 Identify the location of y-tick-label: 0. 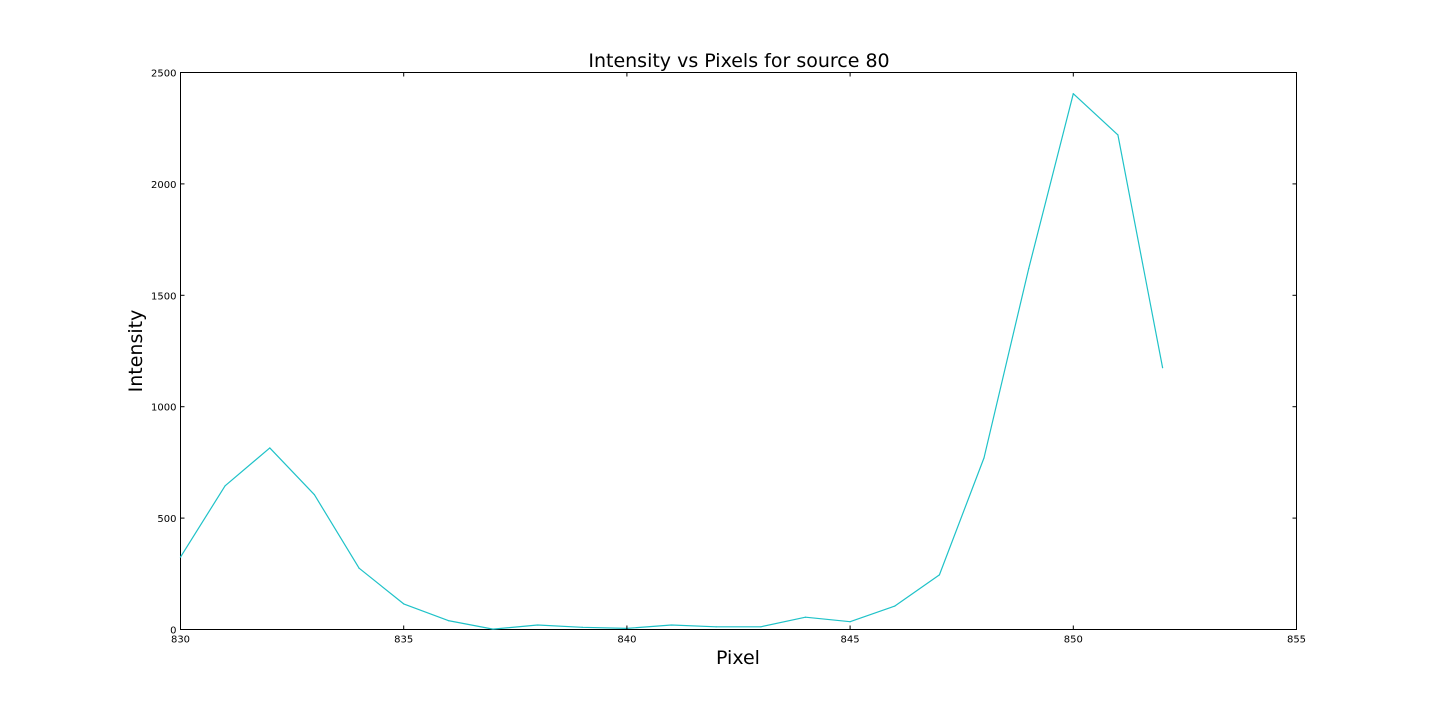
(173, 631).